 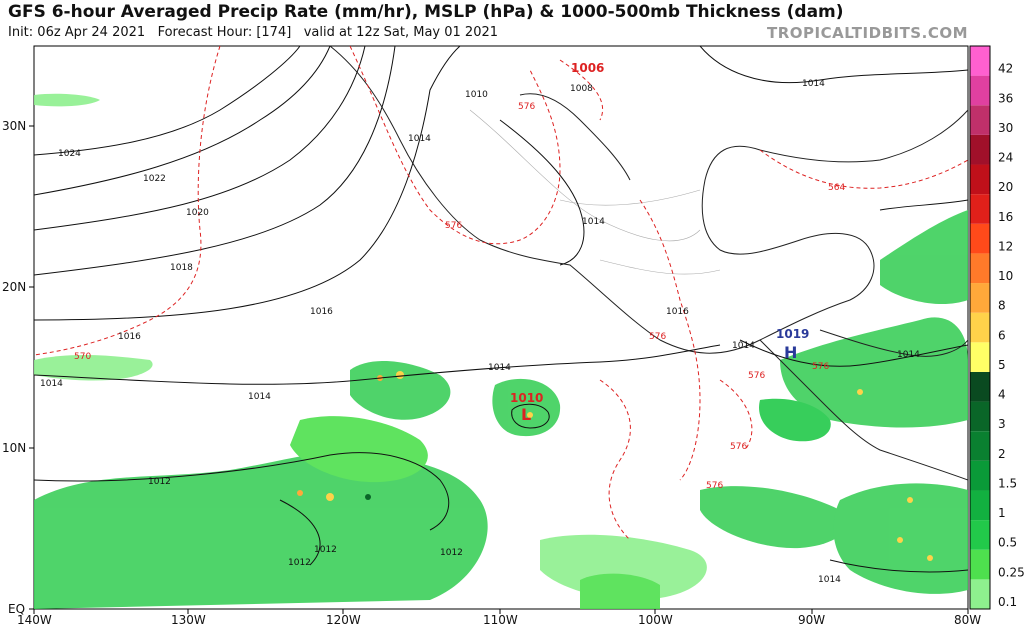 What do you see at coordinates (14, 448) in the screenshot?
I see `lat-label: 10N` at bounding box center [14, 448].